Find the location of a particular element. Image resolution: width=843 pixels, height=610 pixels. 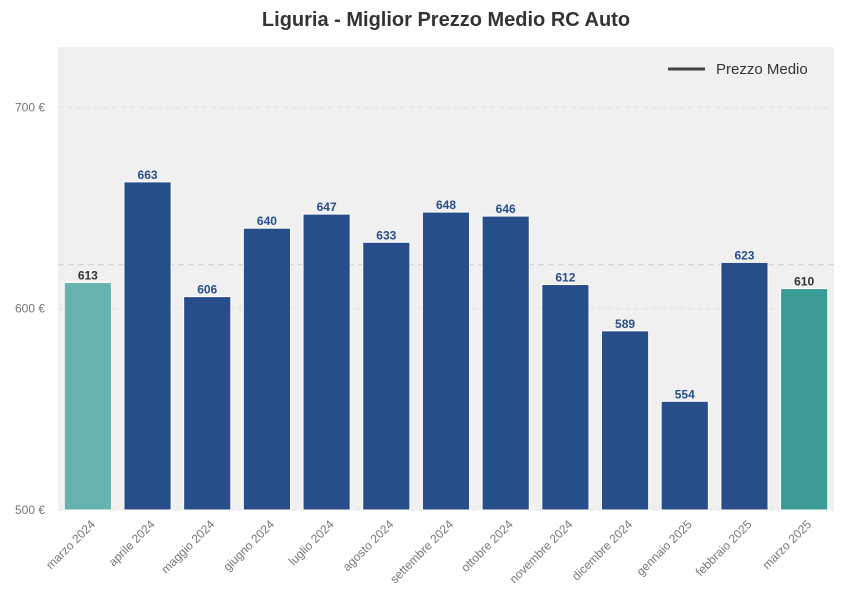

legend: Prezzo Medio is located at coordinates (738, 69).